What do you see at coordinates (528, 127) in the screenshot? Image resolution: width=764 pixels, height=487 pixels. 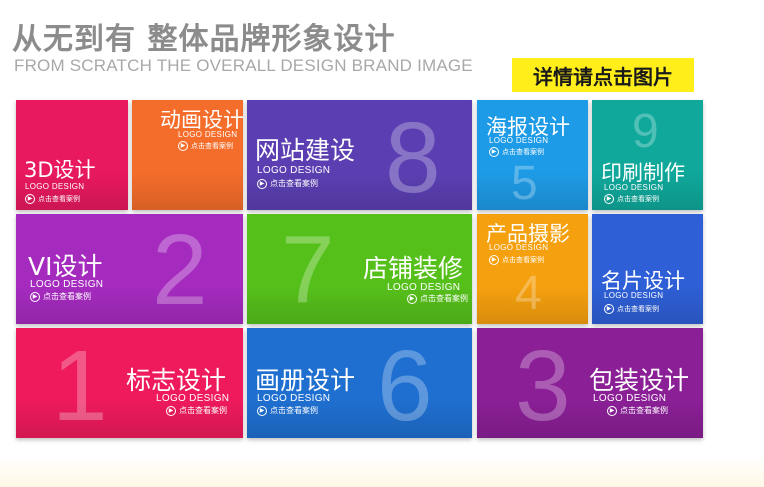 I see `tile-title: 海报设计` at bounding box center [528, 127].